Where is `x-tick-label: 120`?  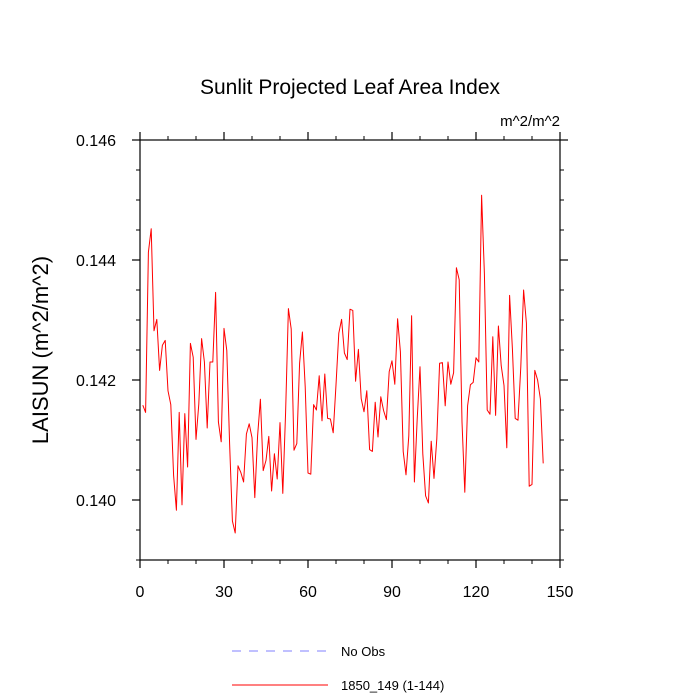 x-tick-label: 120 is located at coordinates (476, 592).